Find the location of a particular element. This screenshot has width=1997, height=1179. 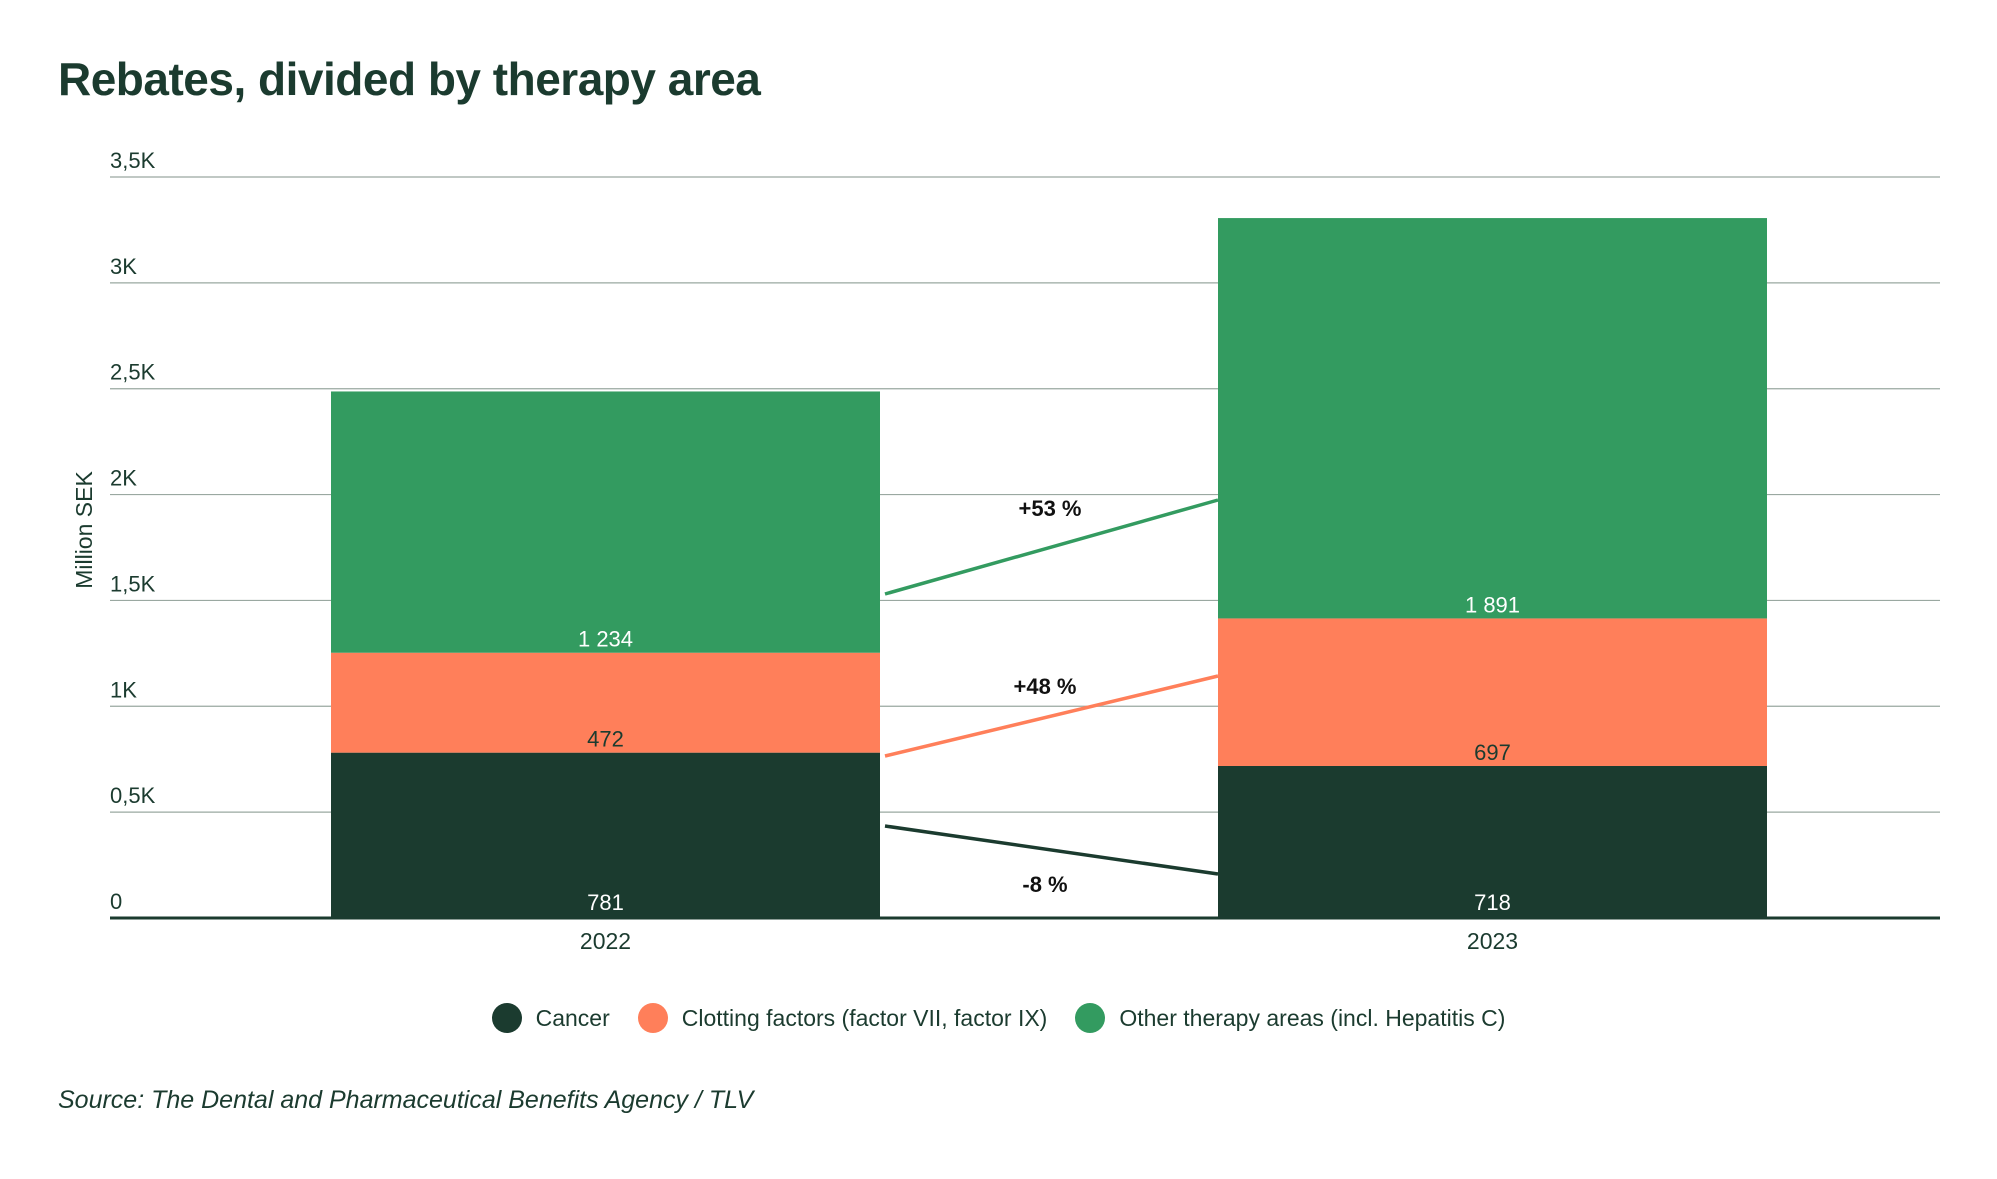

change-connectors is located at coordinates (1051, 687).